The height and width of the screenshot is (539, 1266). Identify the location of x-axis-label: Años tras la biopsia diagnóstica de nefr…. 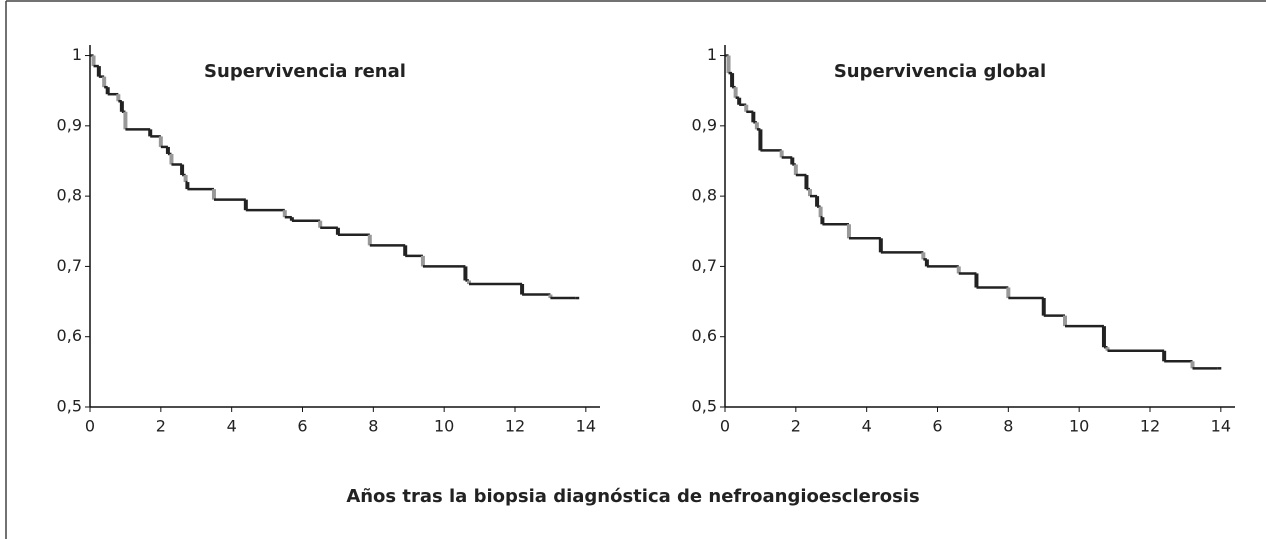
(632, 496).